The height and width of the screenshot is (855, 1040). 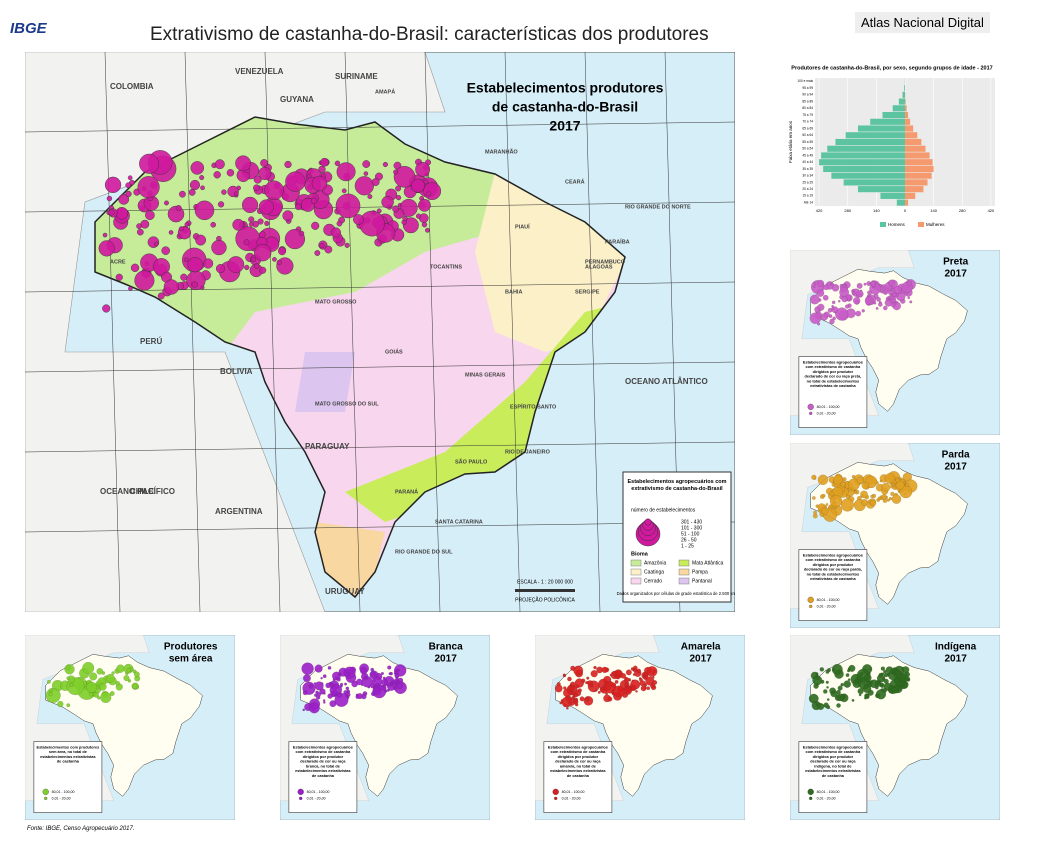 I want to click on projection: PROJEÇÃO POLICÔNICA, so click(x=545, y=599).